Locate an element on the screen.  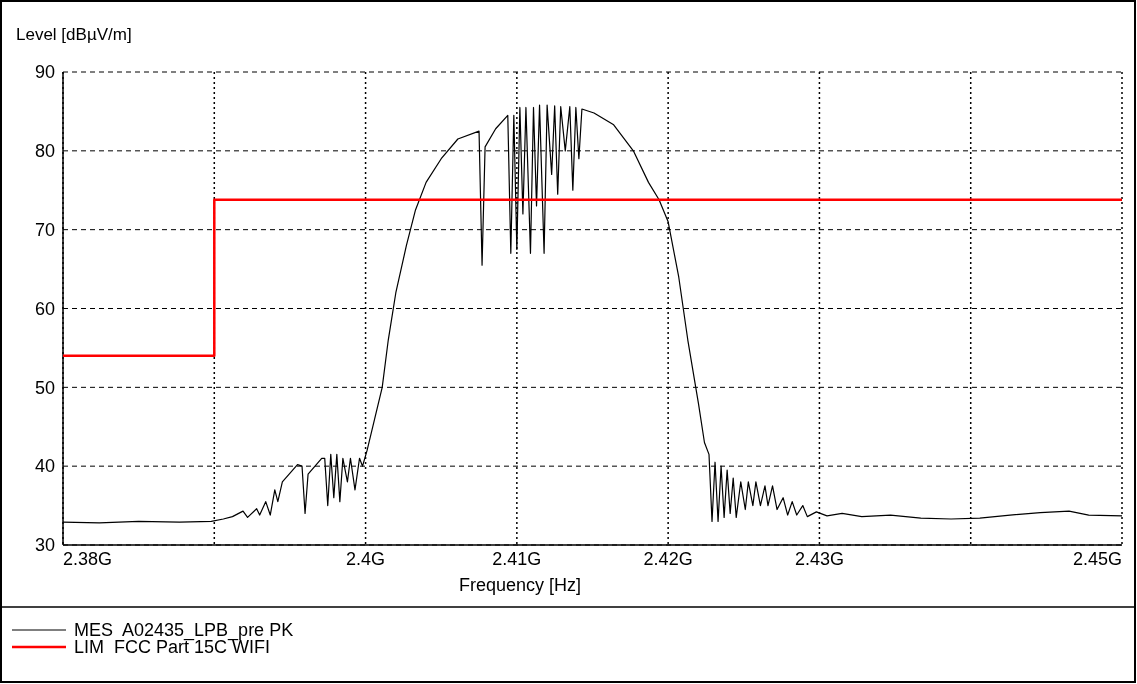
y-tick-label: 70 is located at coordinates (44, 229).